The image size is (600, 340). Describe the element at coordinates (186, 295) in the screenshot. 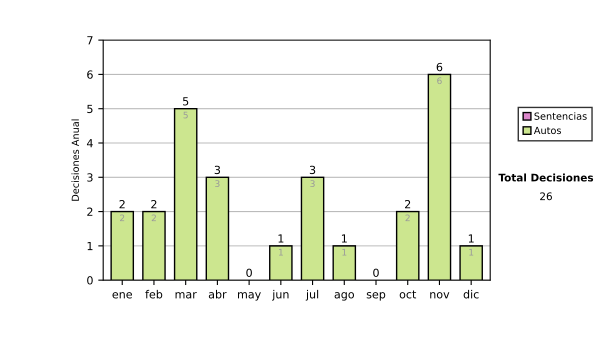

I see `x-tick-label: mar` at that location.